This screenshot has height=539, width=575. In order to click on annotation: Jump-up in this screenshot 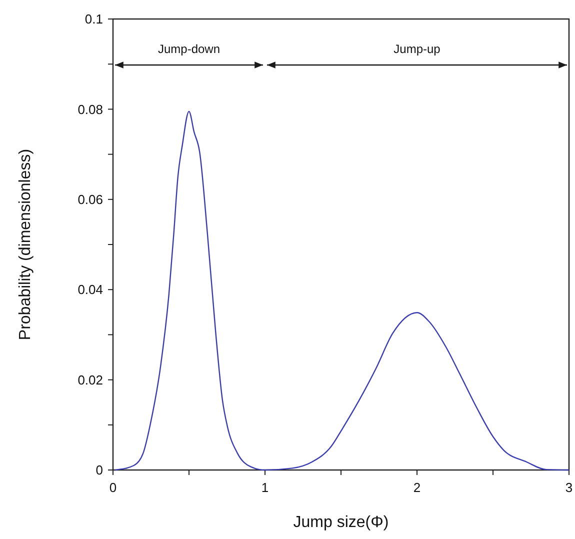, I will do `click(417, 49)`.